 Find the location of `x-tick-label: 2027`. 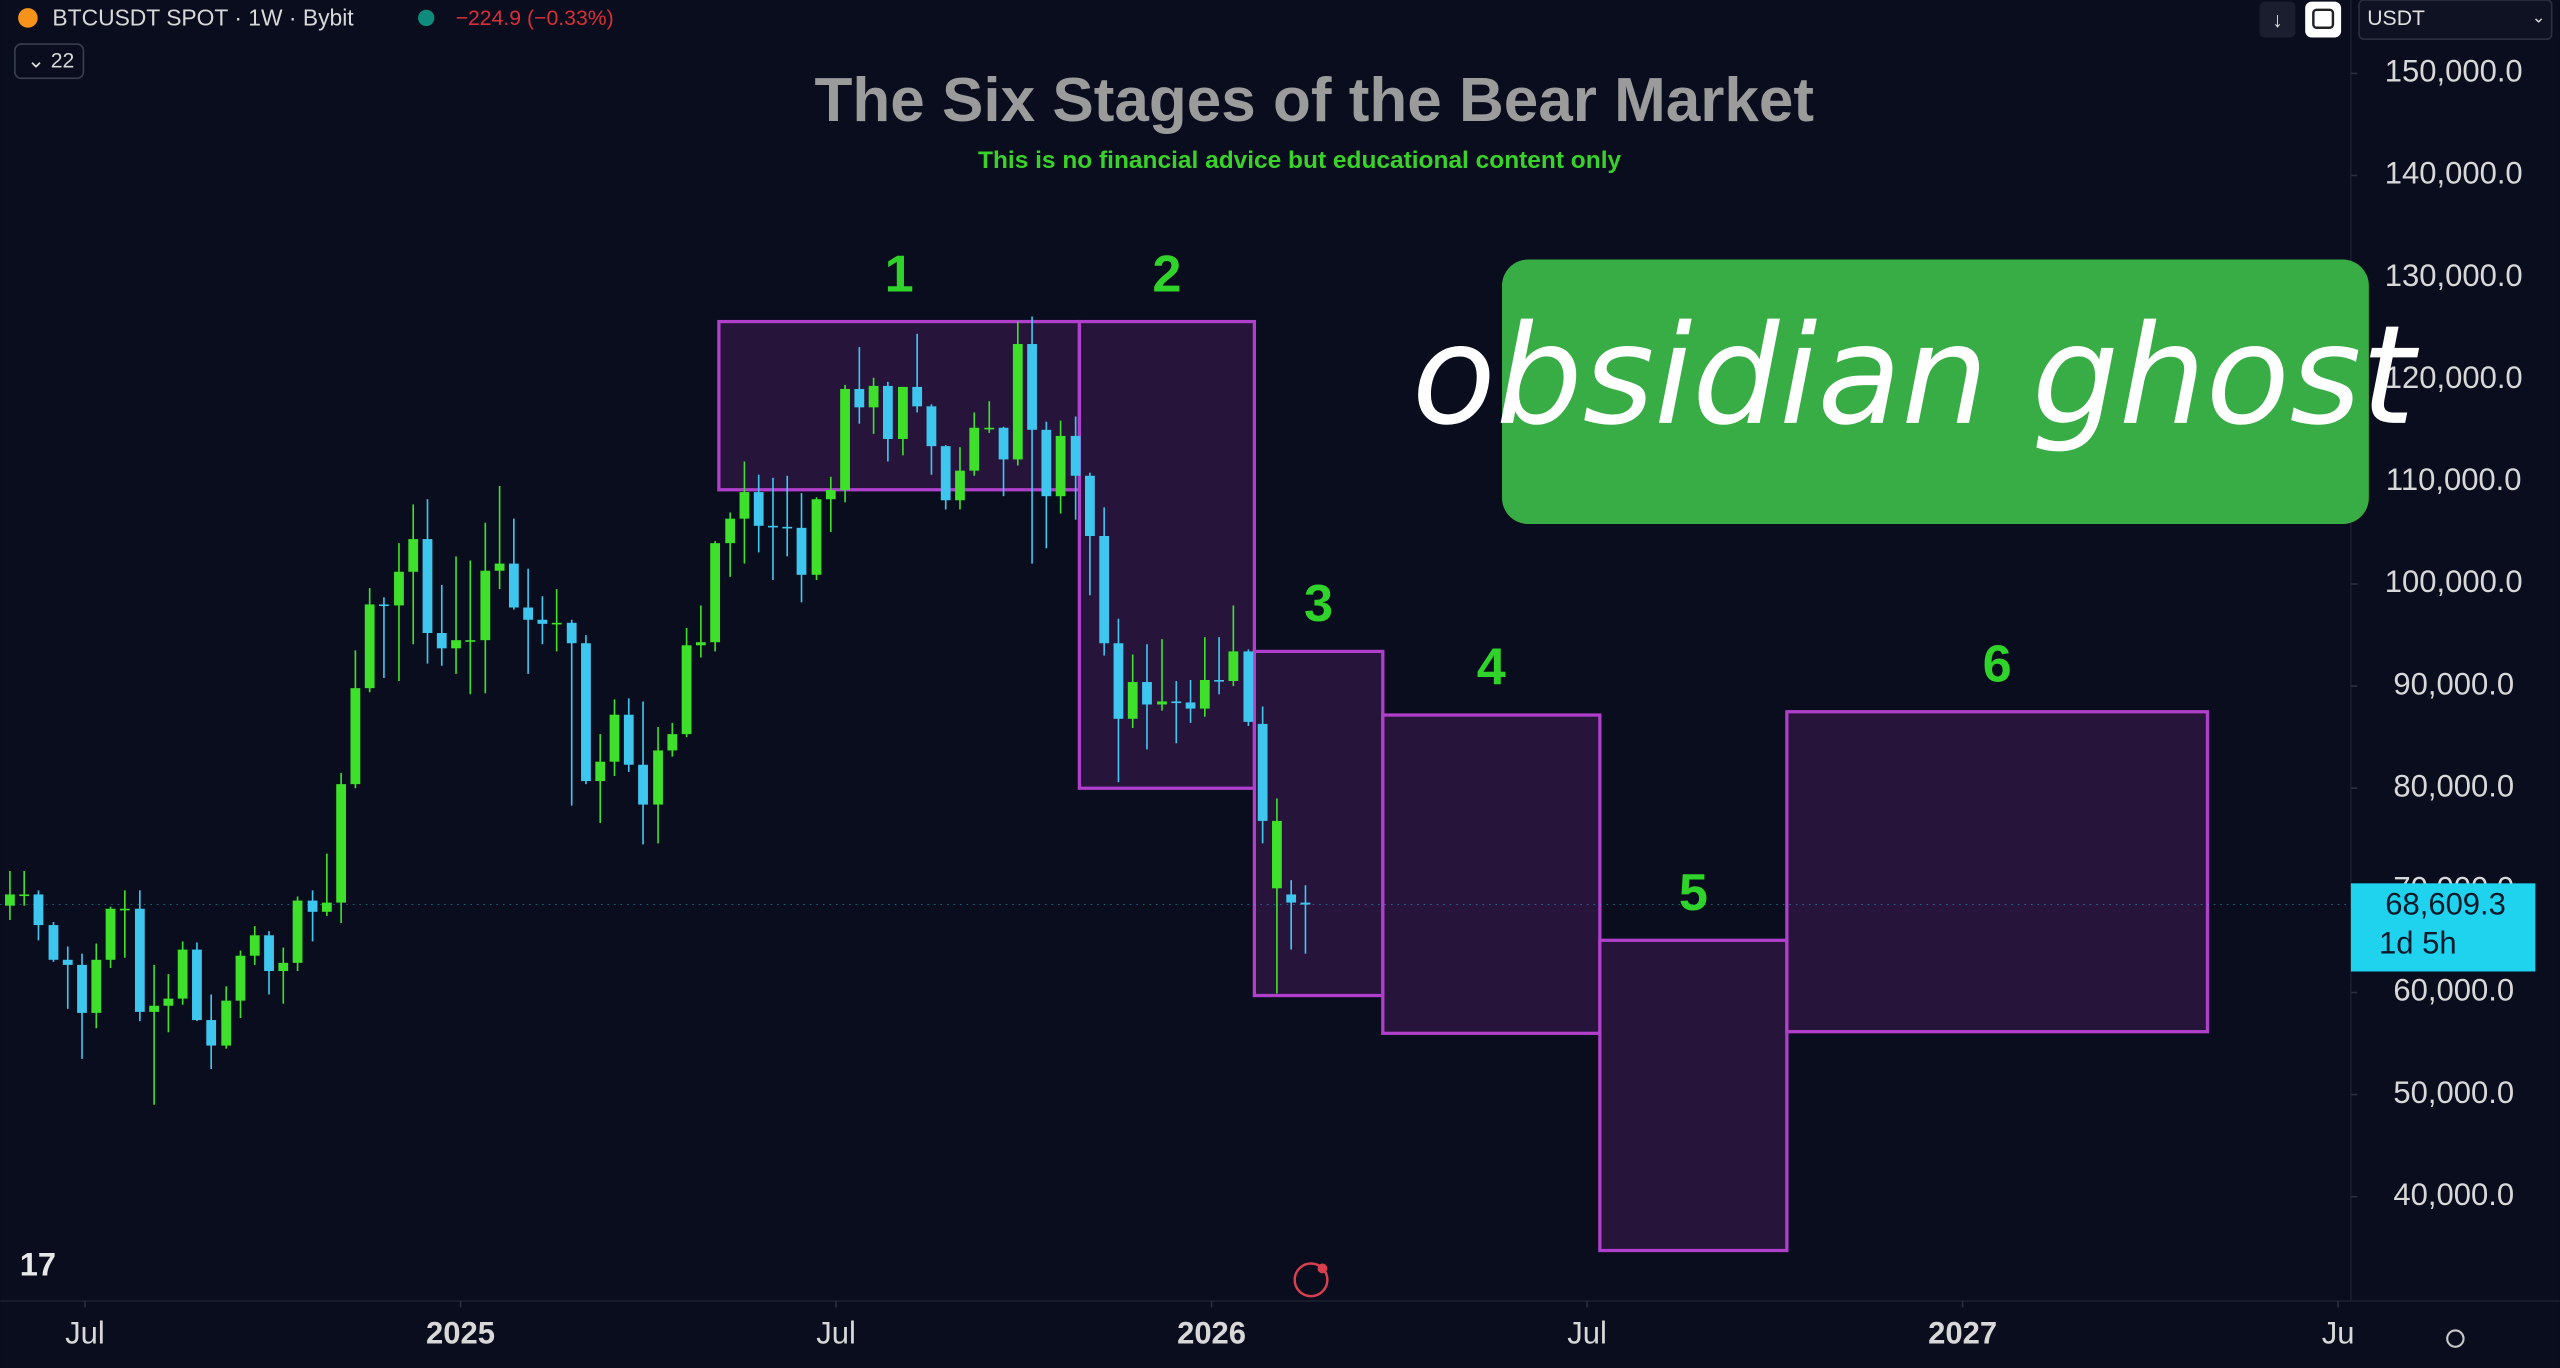

x-tick-label: 2027 is located at coordinates (1962, 1333).